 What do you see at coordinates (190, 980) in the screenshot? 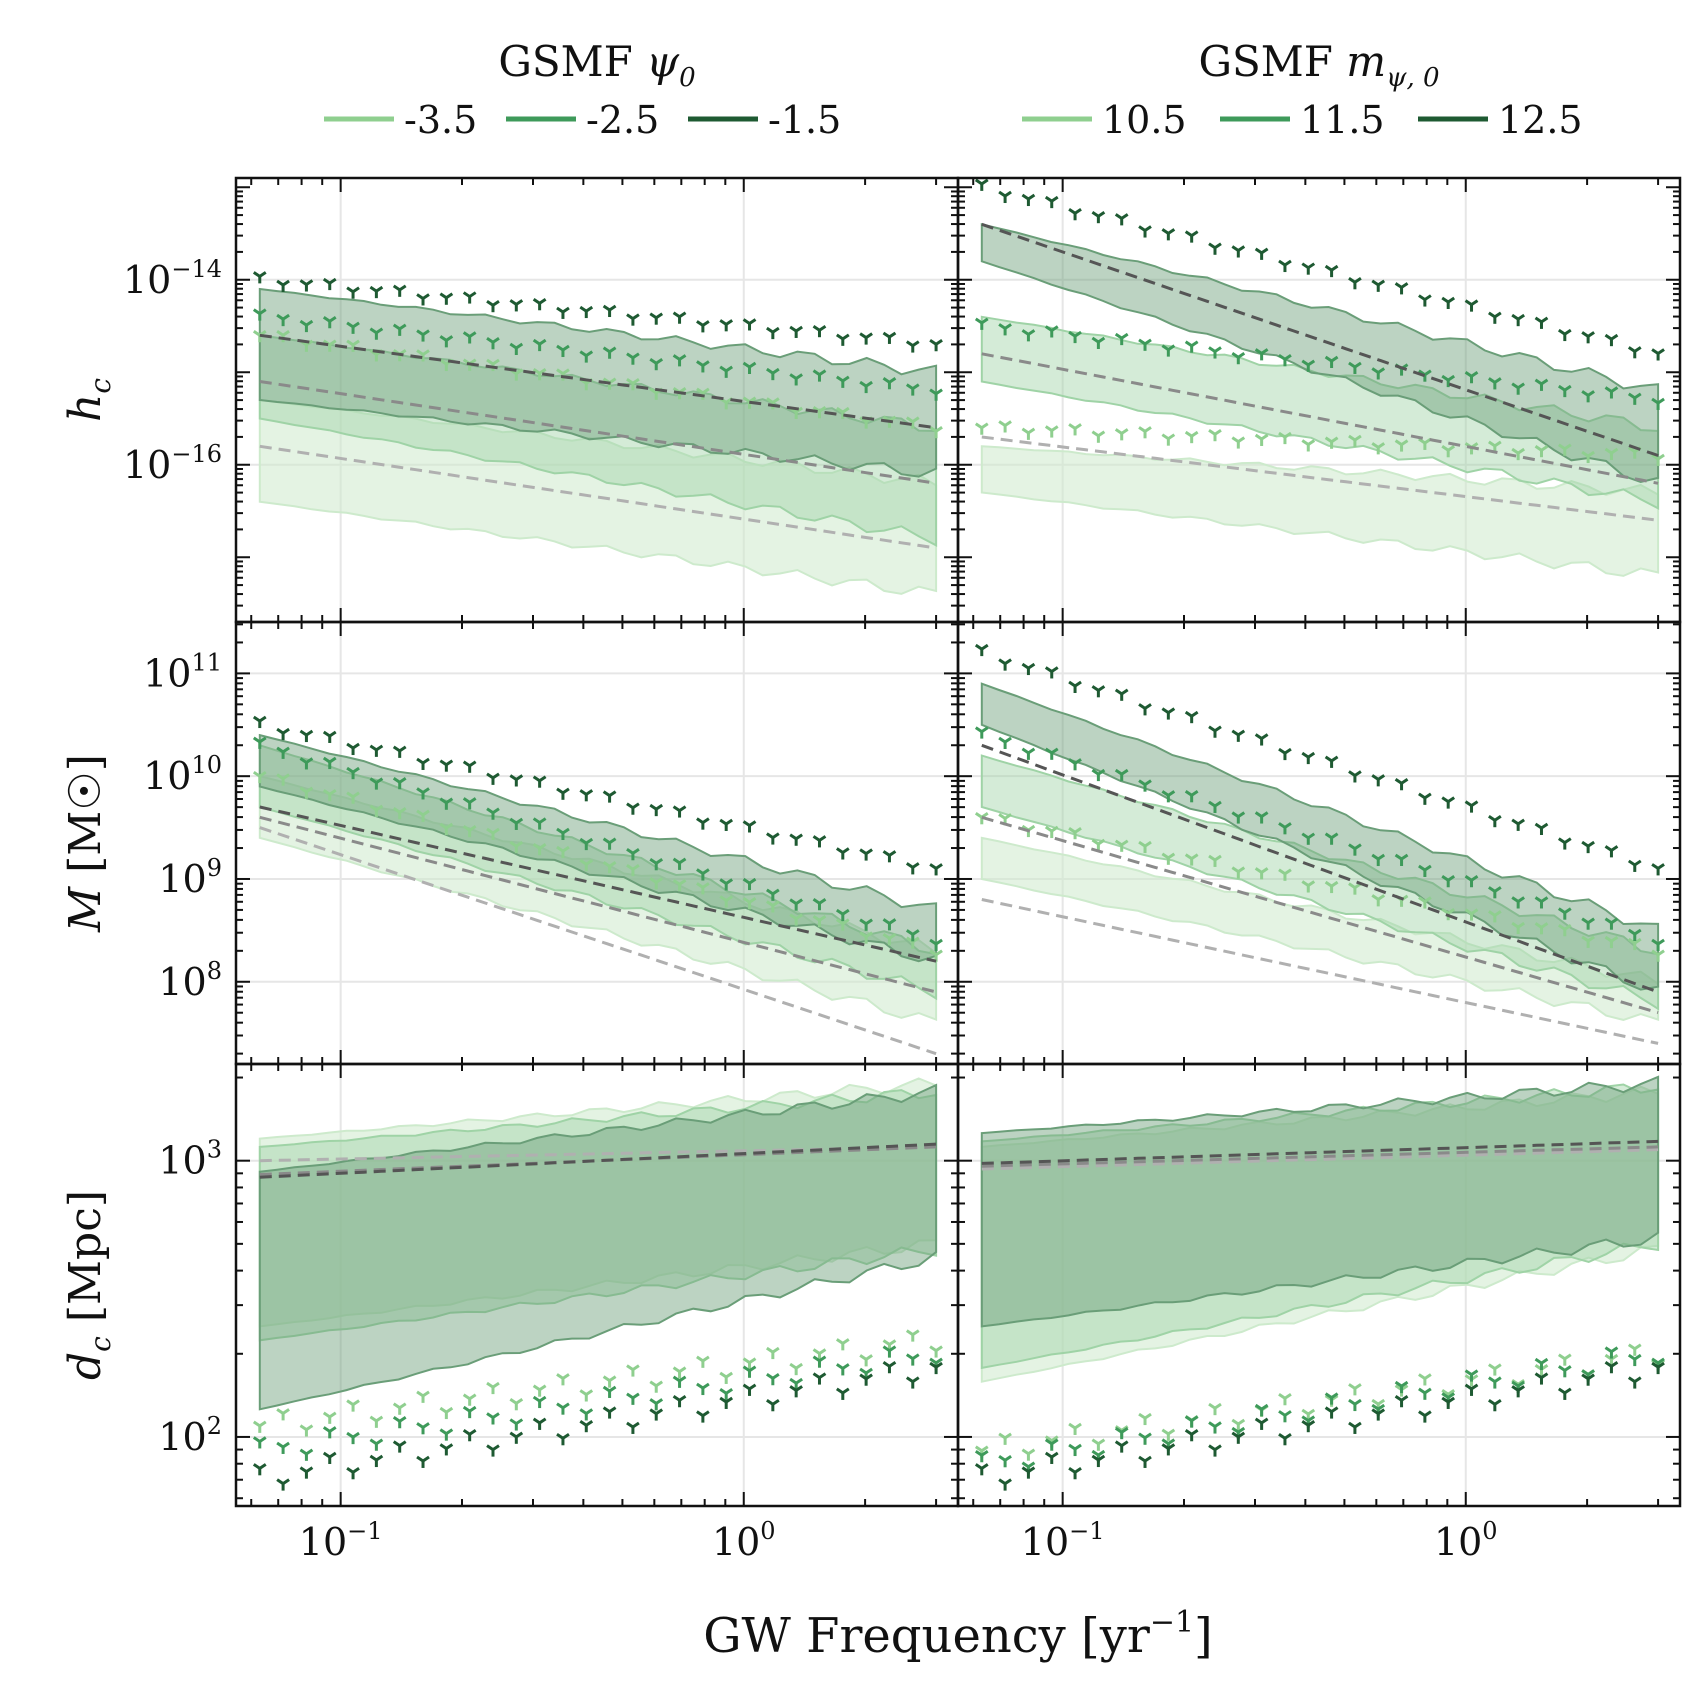
I see `y-tick-label: 108` at bounding box center [190, 980].